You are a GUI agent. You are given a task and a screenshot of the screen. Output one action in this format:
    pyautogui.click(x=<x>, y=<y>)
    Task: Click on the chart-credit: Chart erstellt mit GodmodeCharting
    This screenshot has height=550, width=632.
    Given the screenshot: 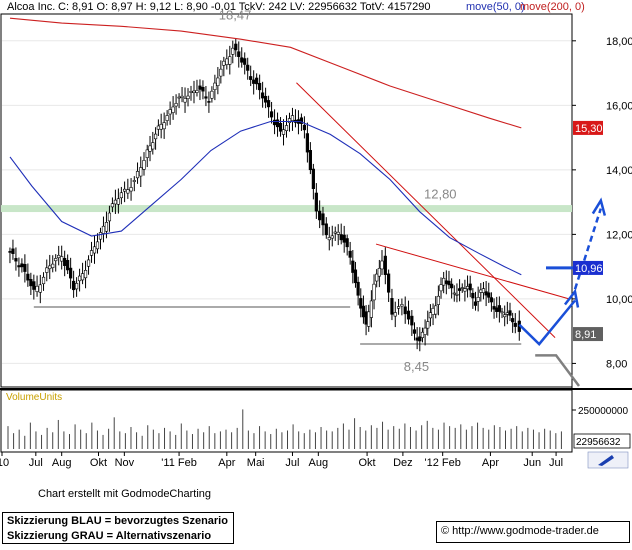 What is the action you would take?
    pyautogui.click(x=125, y=494)
    